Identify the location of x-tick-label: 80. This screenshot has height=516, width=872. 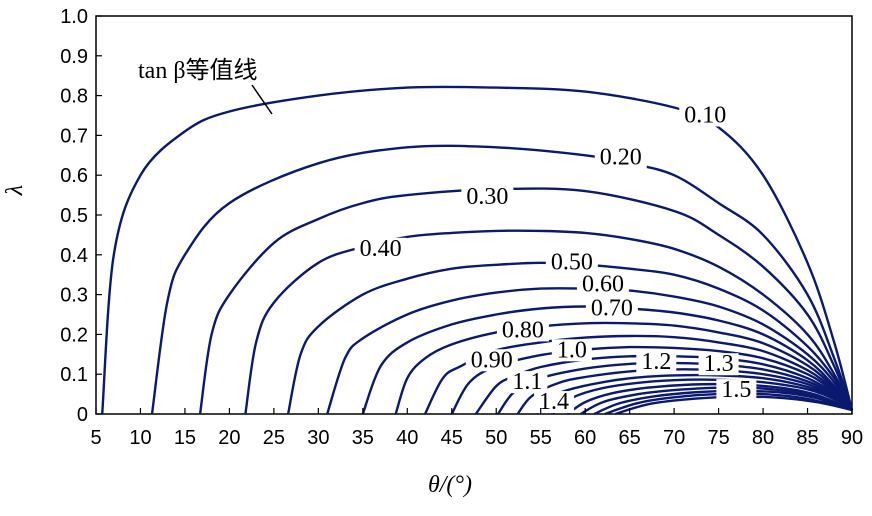
(763, 438).